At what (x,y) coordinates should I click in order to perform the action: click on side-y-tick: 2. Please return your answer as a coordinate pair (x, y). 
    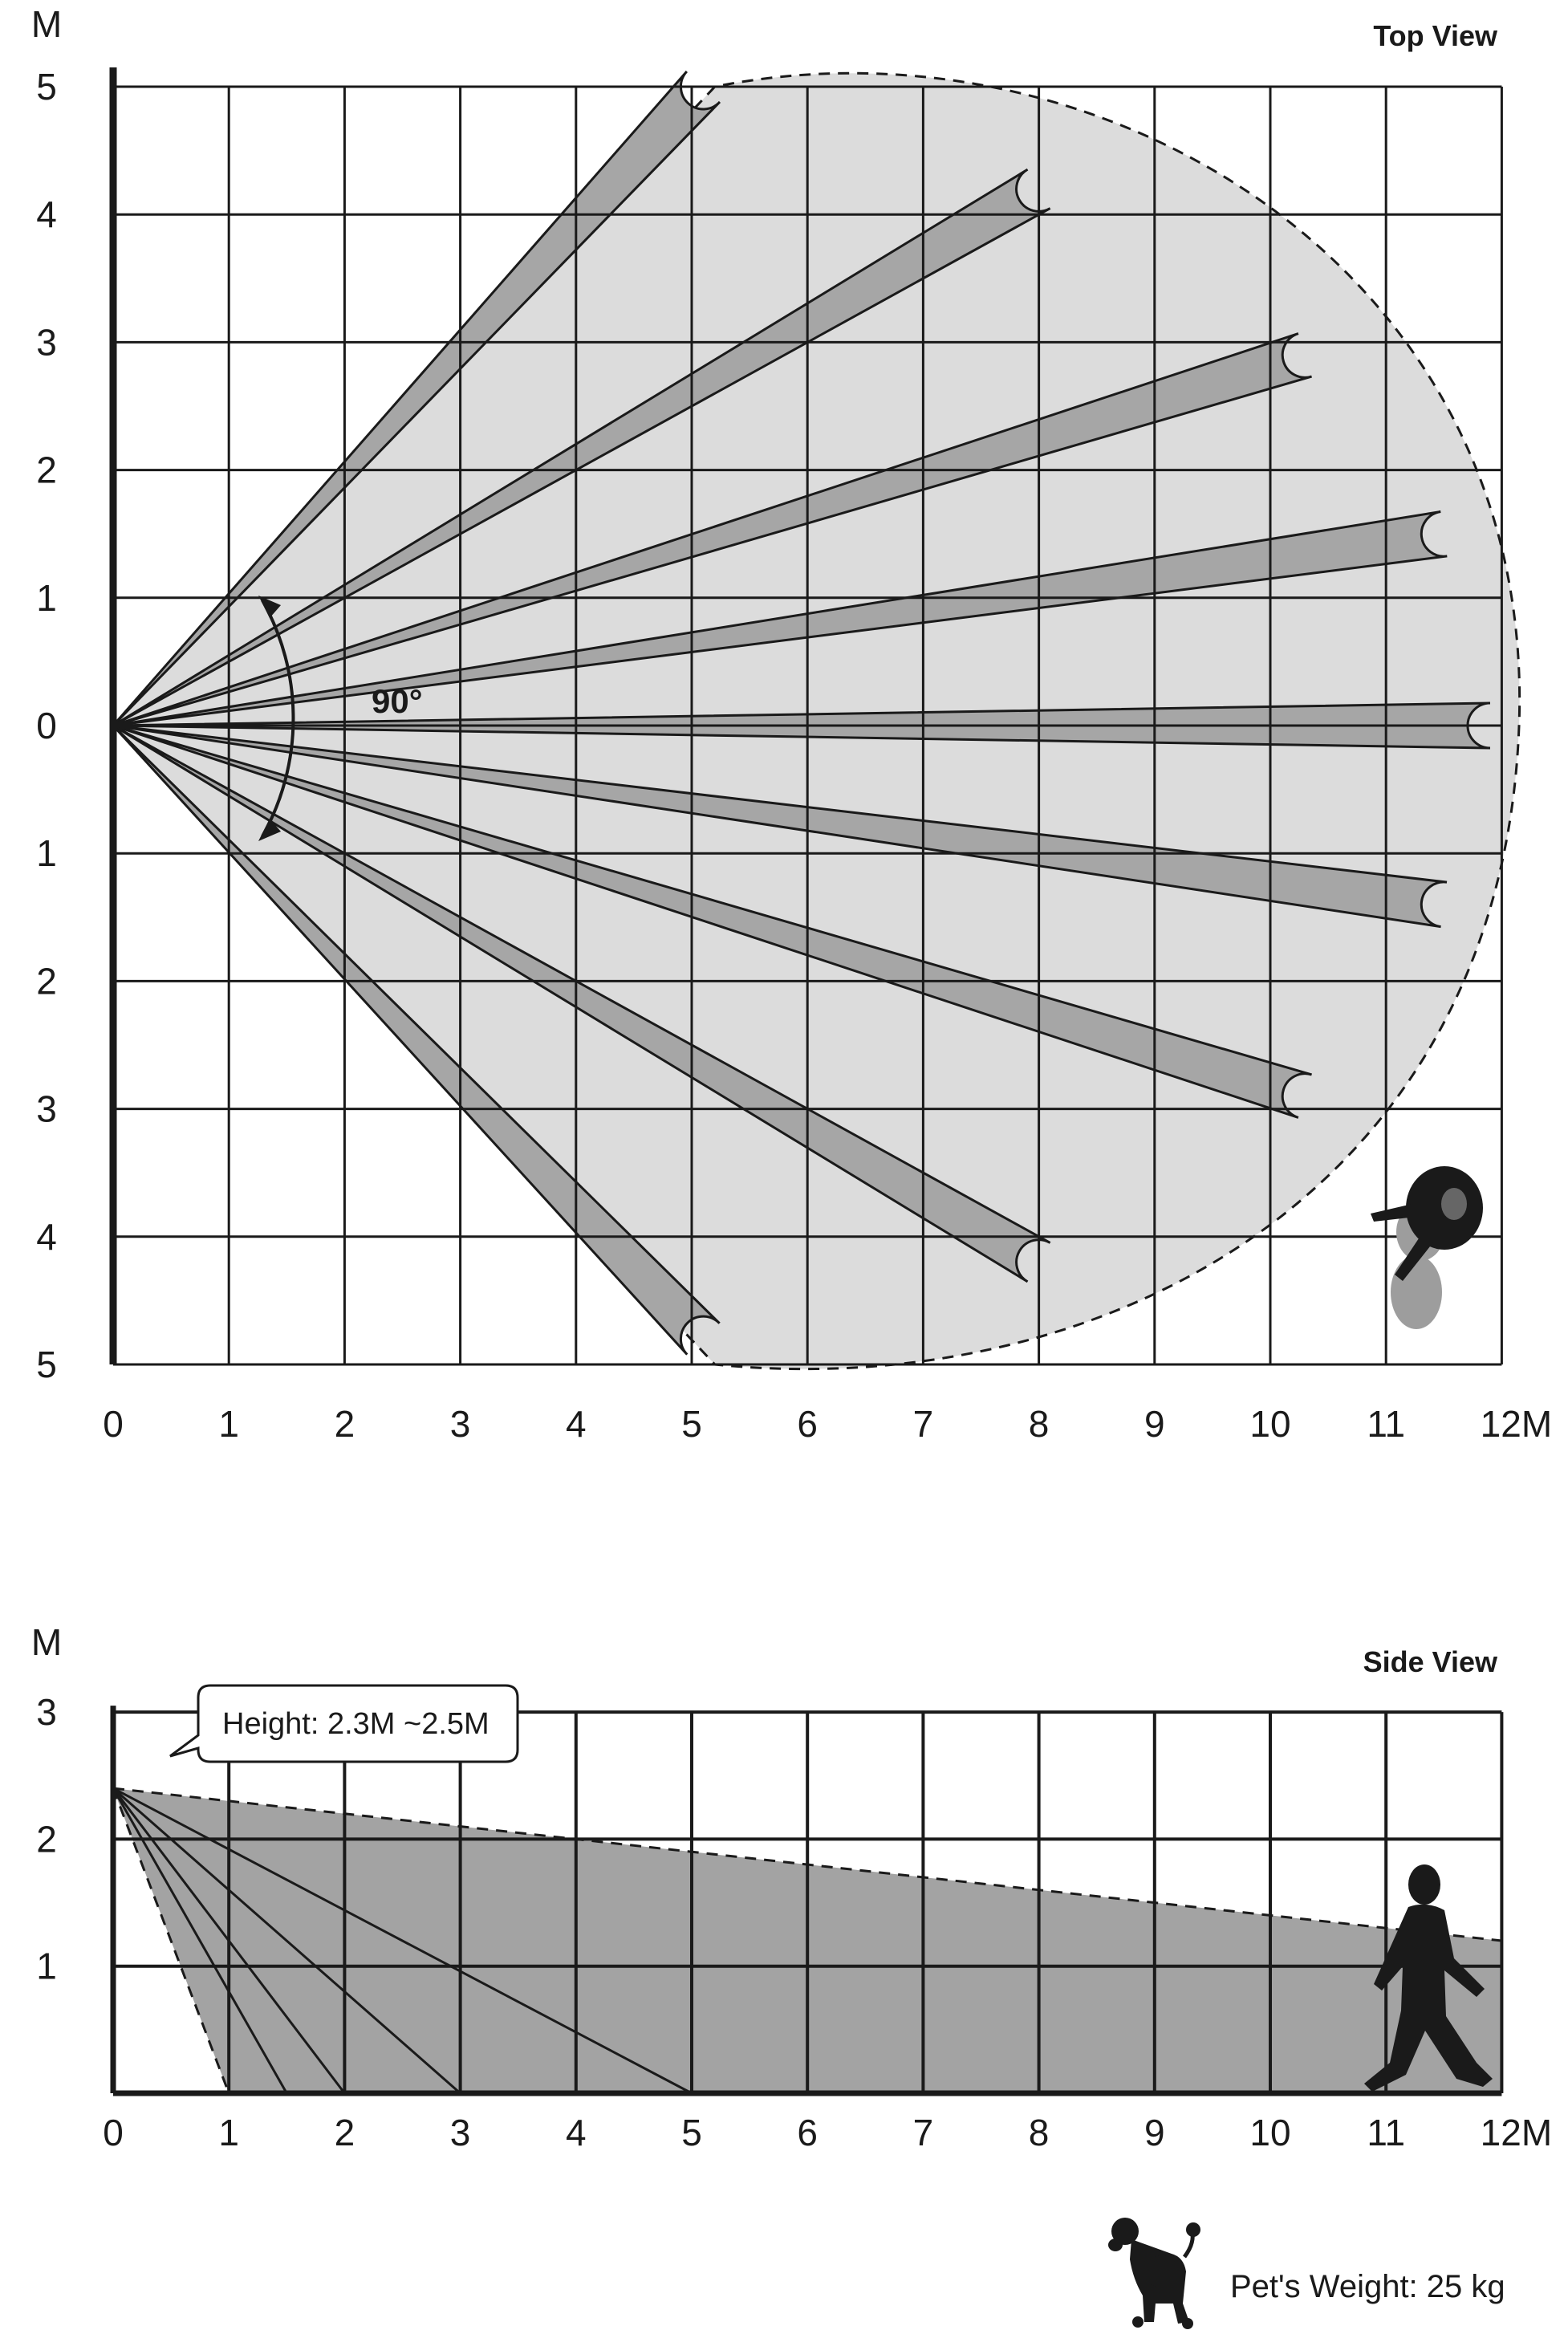
    Looking at the image, I should click on (46, 1839).